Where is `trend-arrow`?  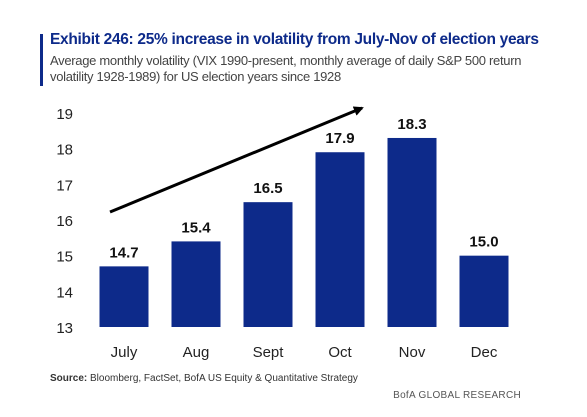
trend-arrow is located at coordinates (236, 160).